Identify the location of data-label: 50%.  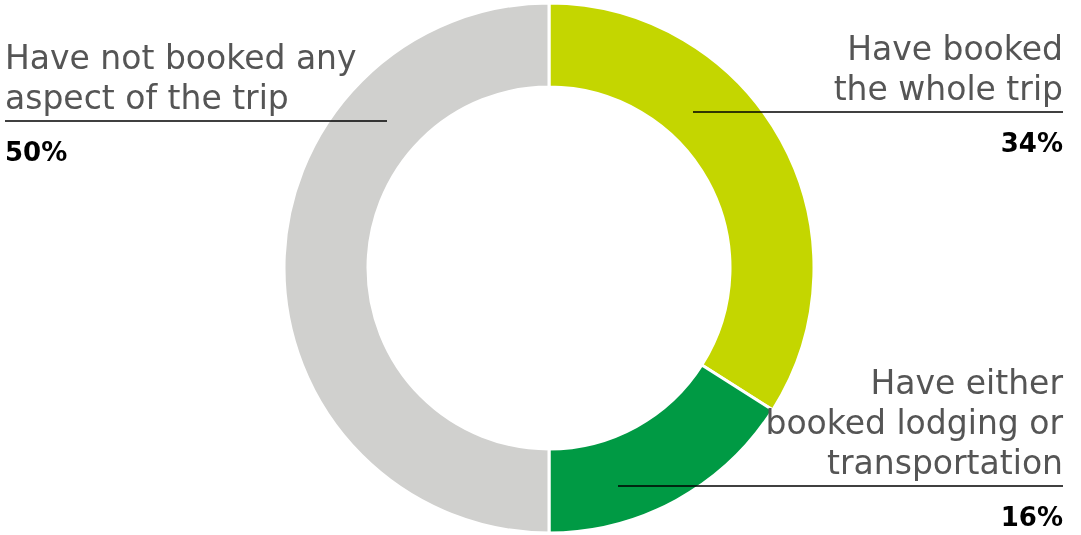
(36, 152).